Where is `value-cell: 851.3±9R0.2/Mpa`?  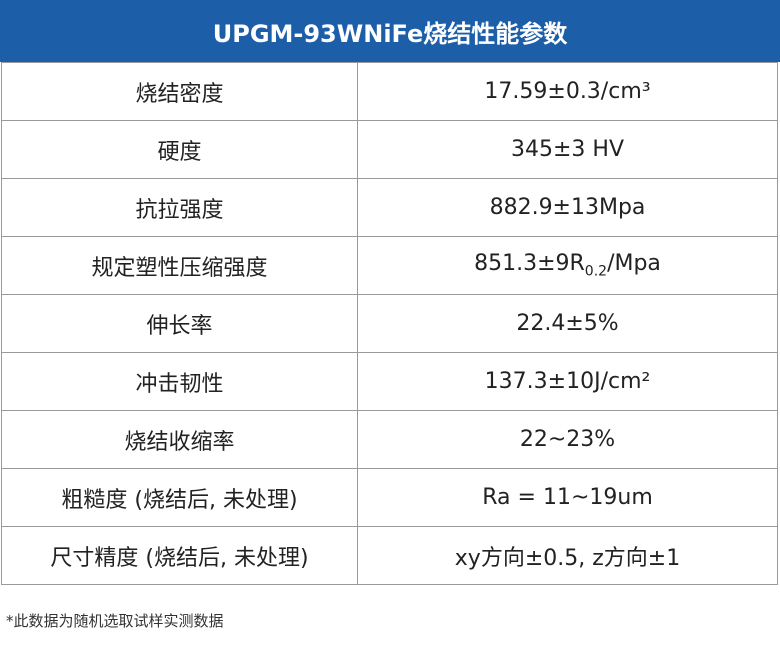
value-cell: 851.3±9R0.2/Mpa is located at coordinates (567, 265).